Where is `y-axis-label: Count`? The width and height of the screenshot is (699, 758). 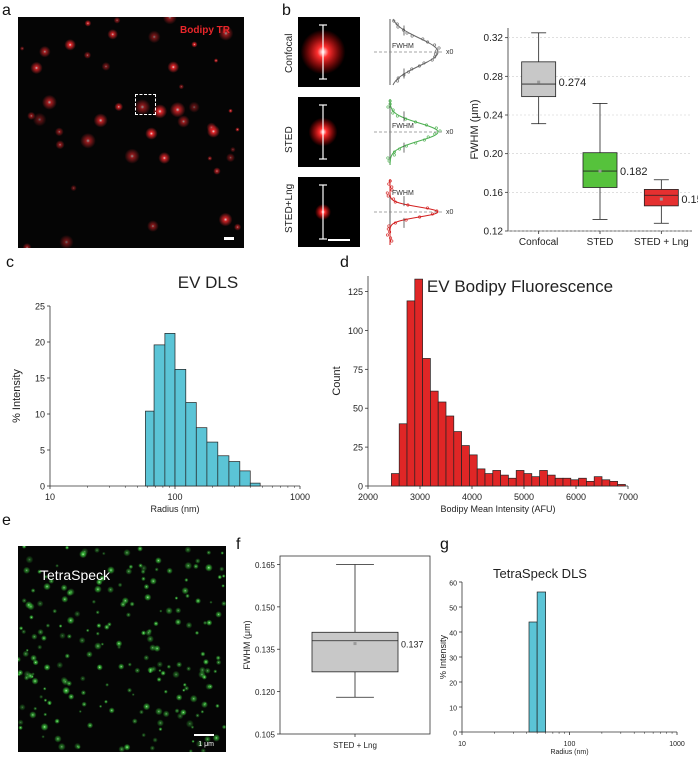 y-axis-label: Count is located at coordinates (337, 380).